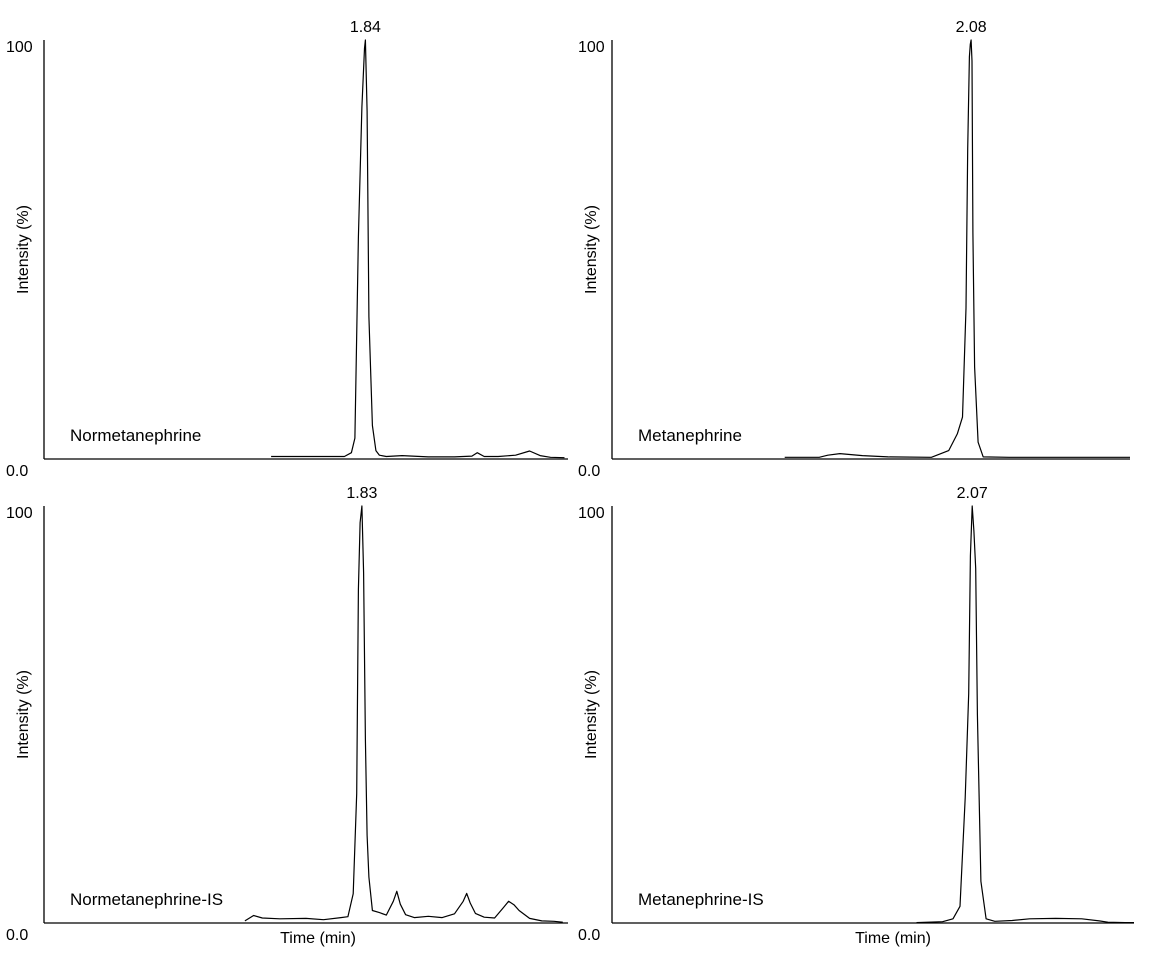  Describe the element at coordinates (972, 493) in the screenshot. I see `peak-time-label: 2.07` at that location.